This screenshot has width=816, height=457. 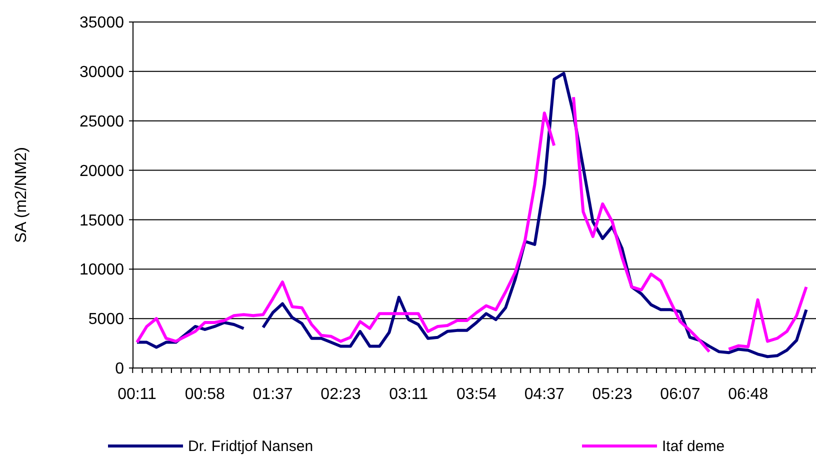 I want to click on x-tick-label: 02:23, so click(x=340, y=394).